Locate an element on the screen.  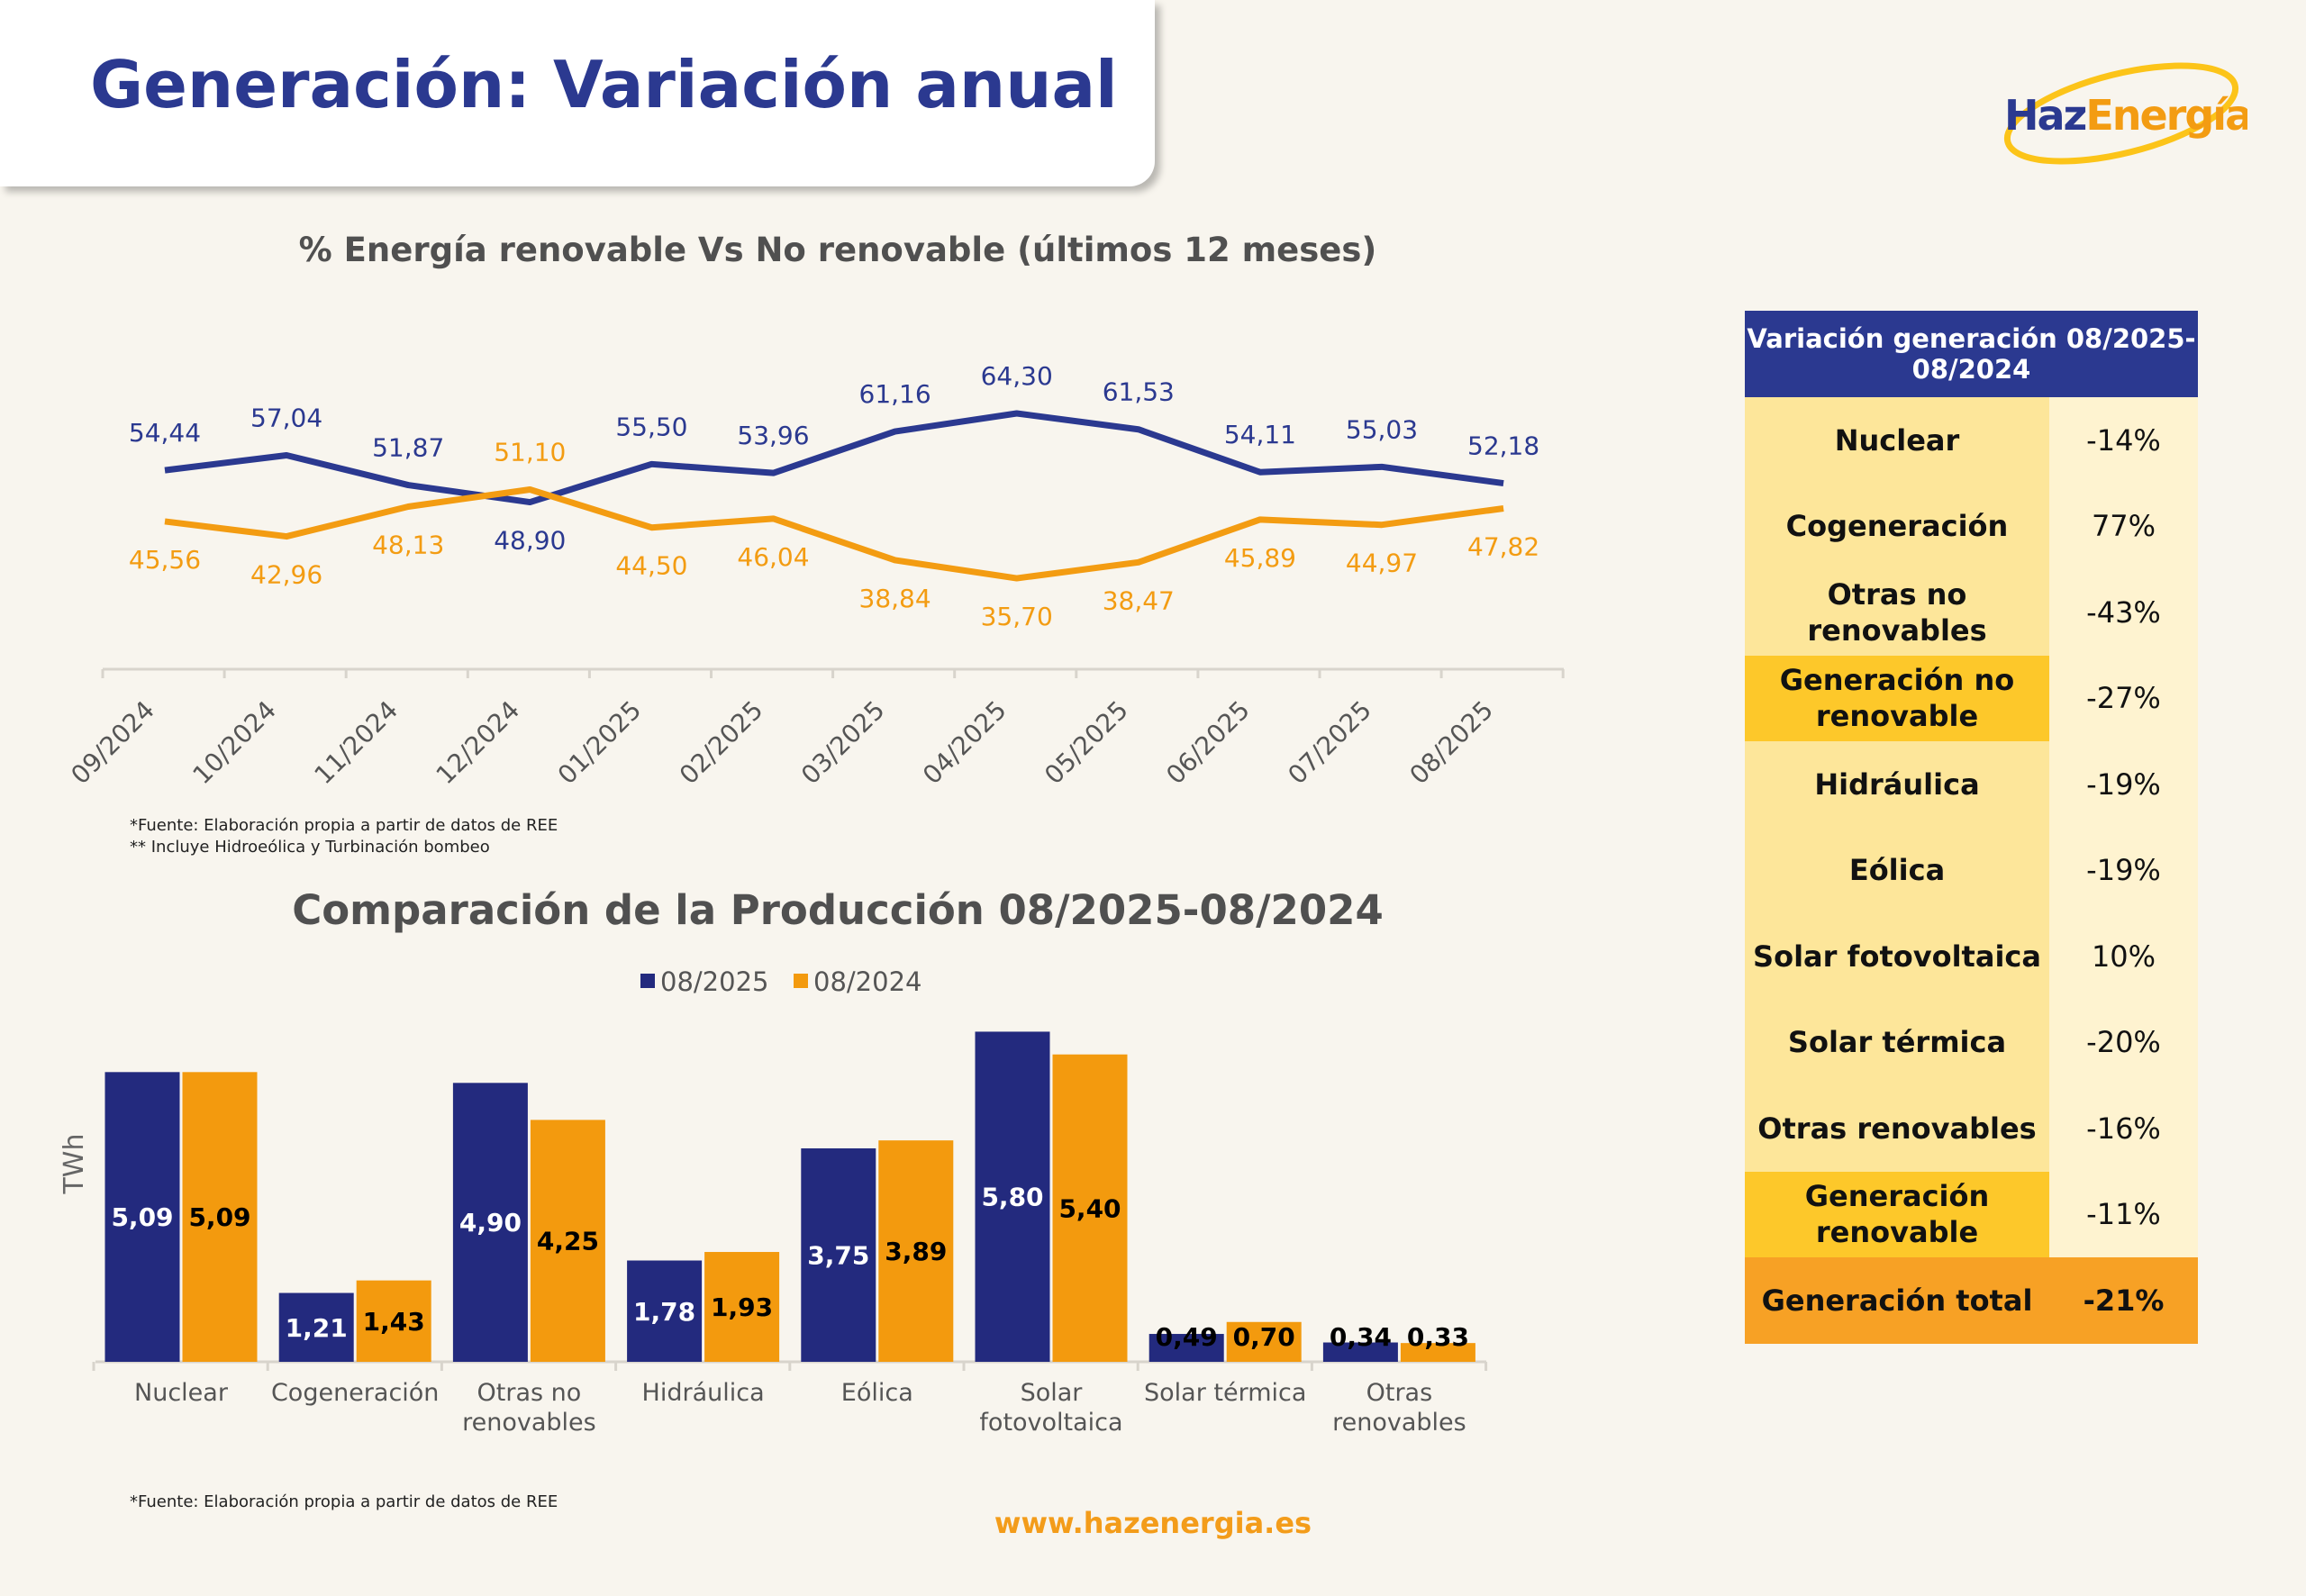
bar-category-label: Cogeneración is located at coordinates (355, 1393).